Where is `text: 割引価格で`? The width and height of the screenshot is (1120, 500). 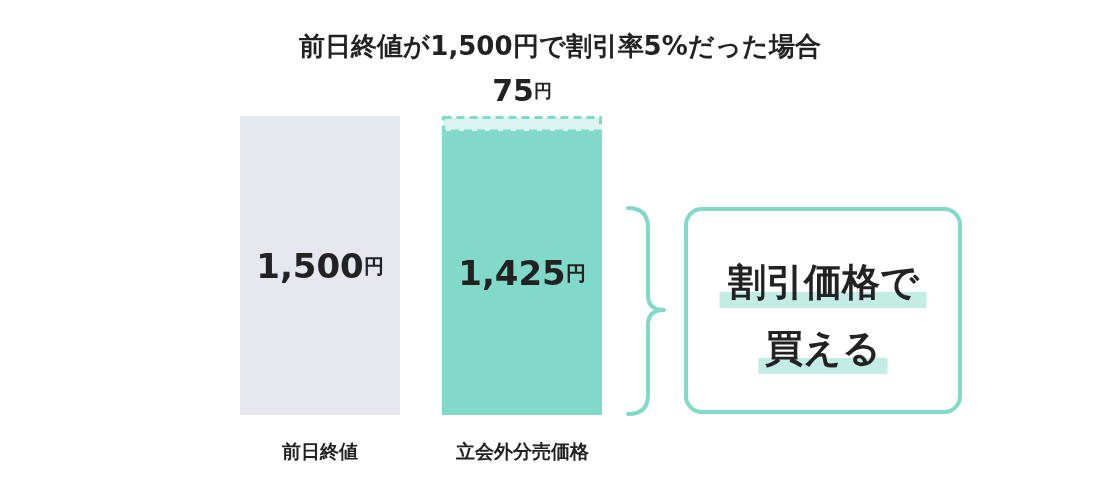 text: 割引価格で is located at coordinates (823, 282).